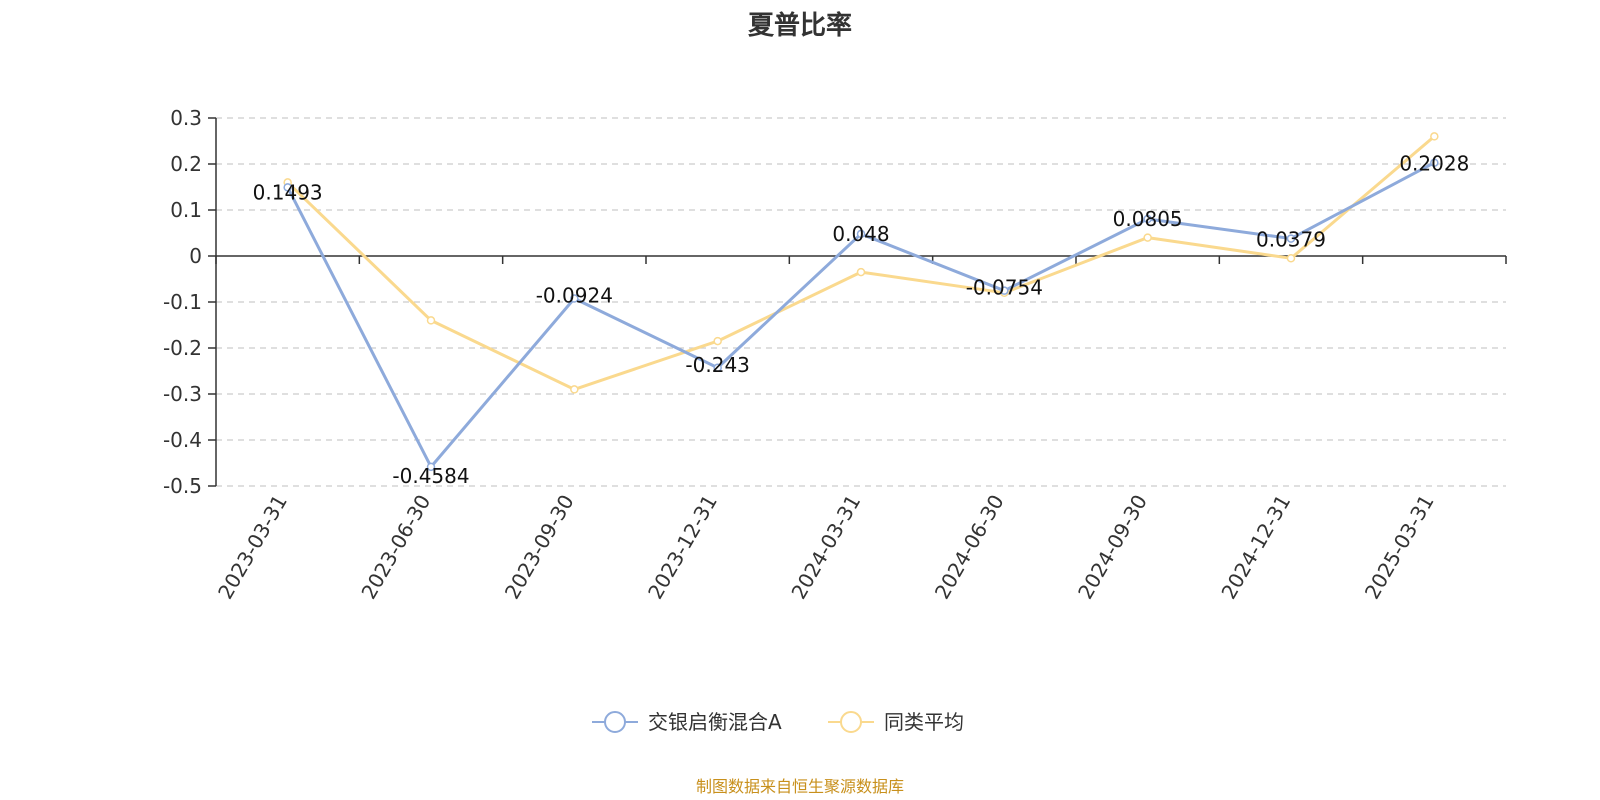 Image resolution: width=1600 pixels, height=800 pixels. I want to click on legend-item: 交银启衡混合A, so click(687, 722).